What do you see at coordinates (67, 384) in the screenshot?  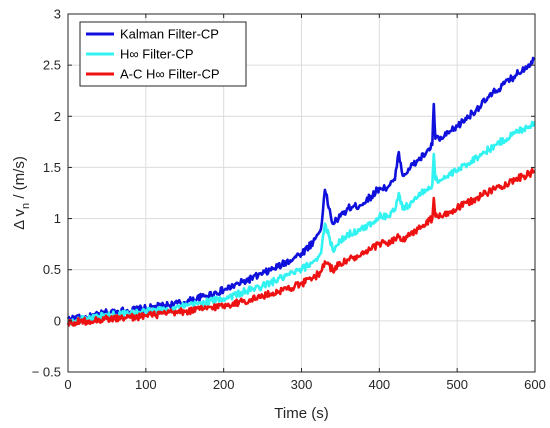 I see `x-tick-label: 0` at bounding box center [67, 384].